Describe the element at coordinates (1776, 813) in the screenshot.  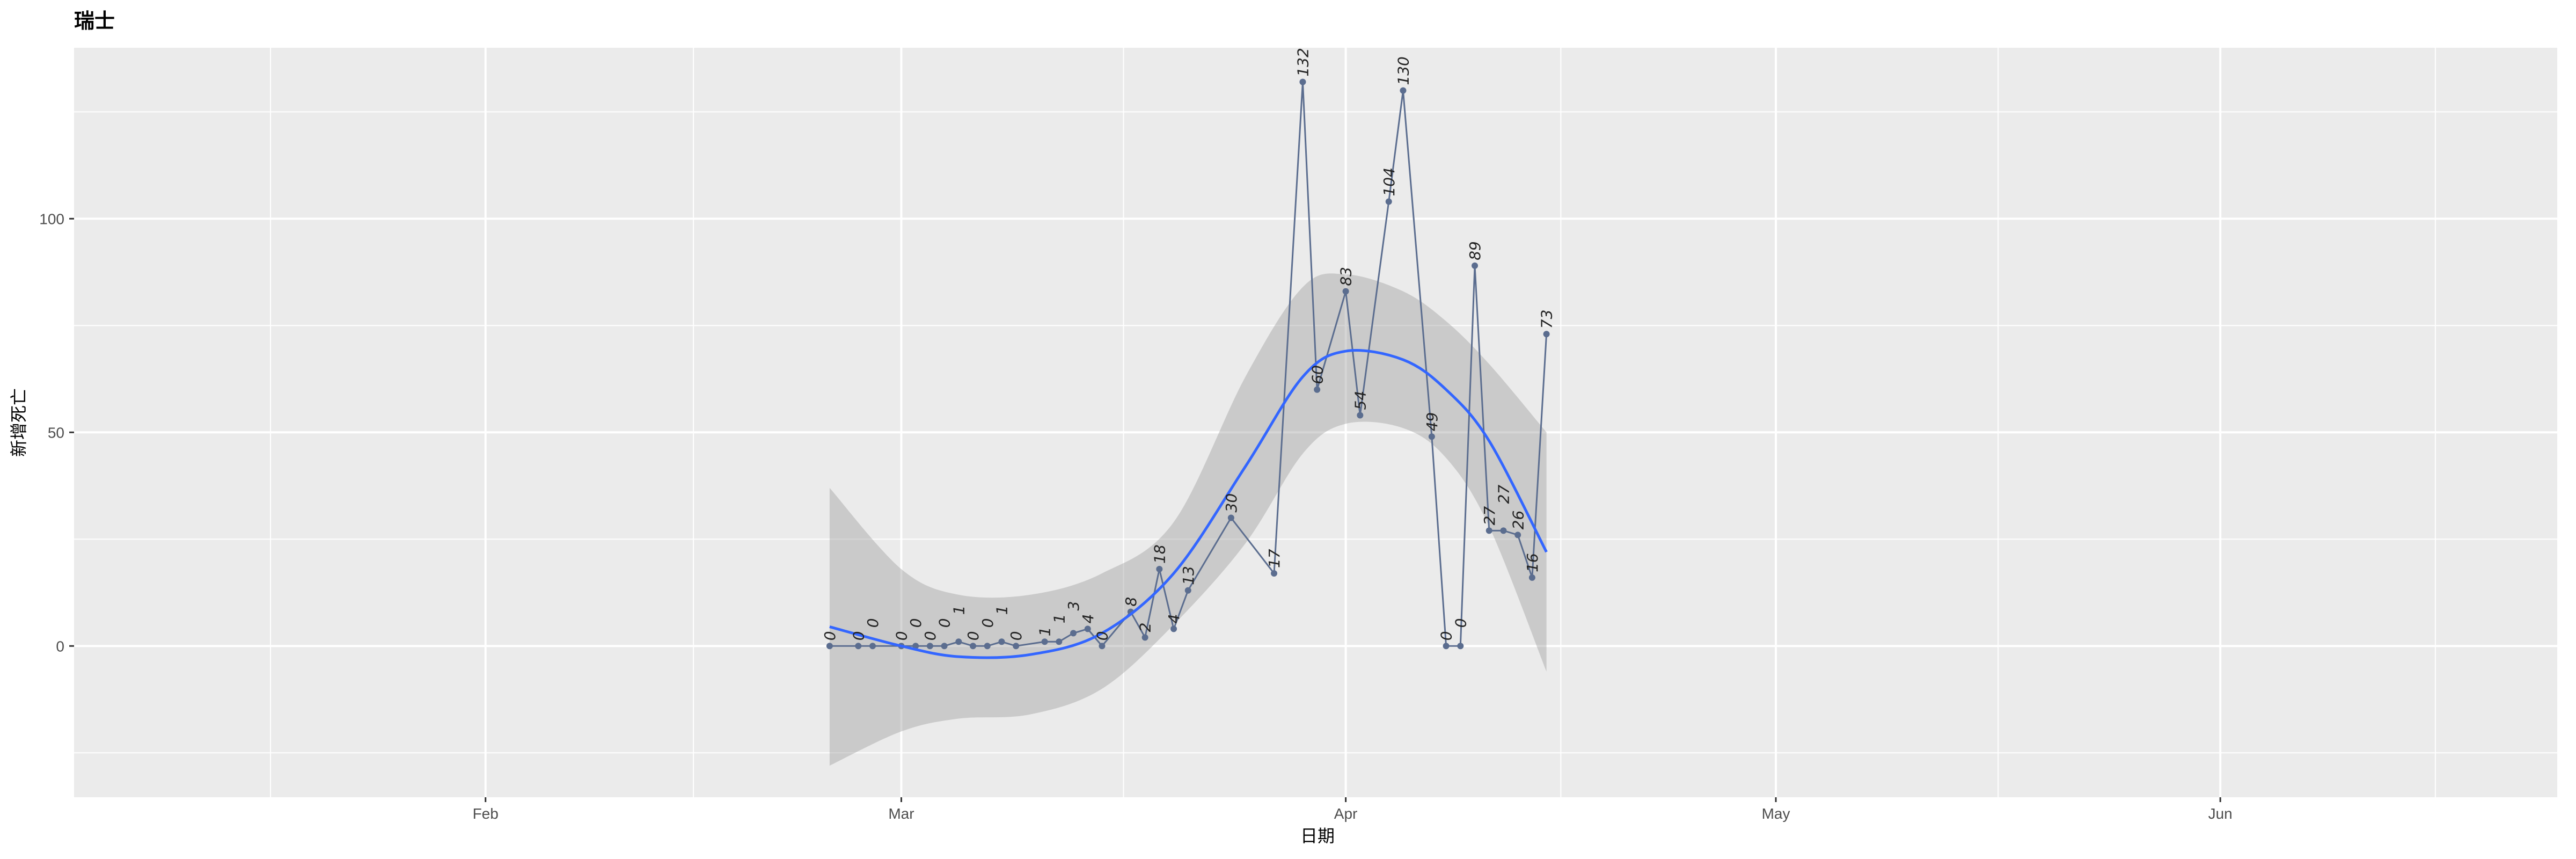
I see `x-tick-label: May` at that location.